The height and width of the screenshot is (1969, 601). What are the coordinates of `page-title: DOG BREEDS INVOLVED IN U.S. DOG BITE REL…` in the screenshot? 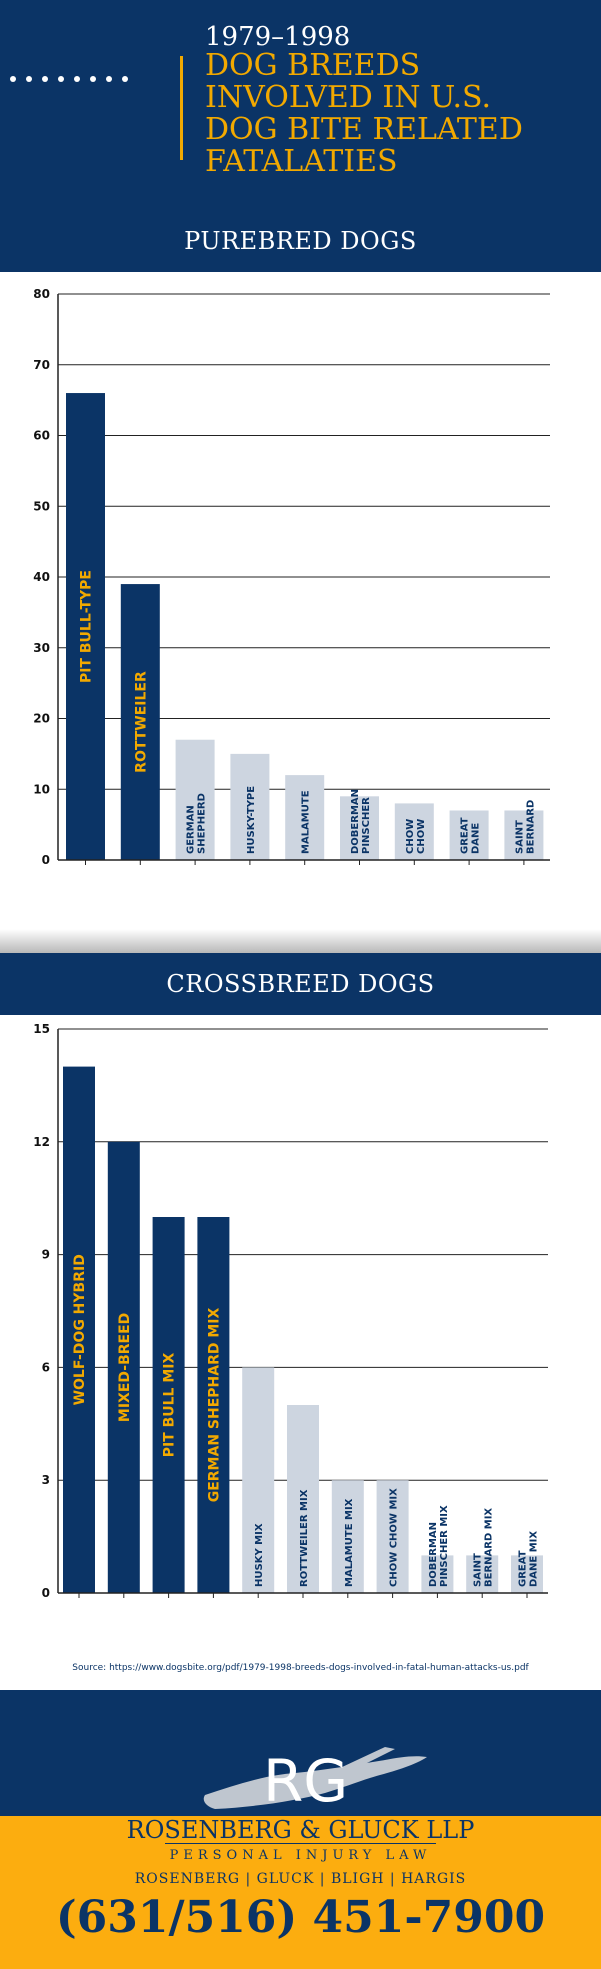 It's located at (395, 114).